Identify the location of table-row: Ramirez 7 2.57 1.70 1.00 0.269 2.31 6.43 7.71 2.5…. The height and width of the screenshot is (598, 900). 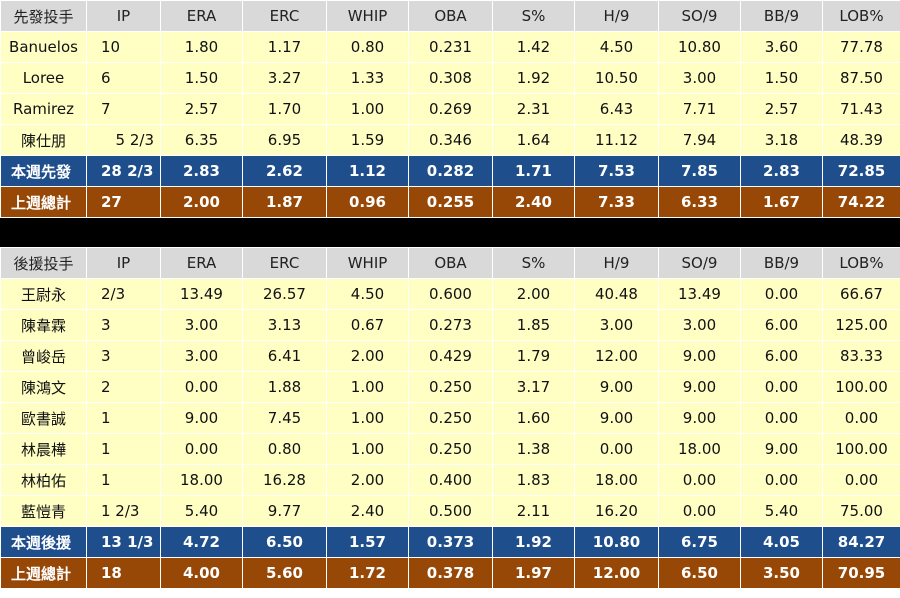
(450, 109).